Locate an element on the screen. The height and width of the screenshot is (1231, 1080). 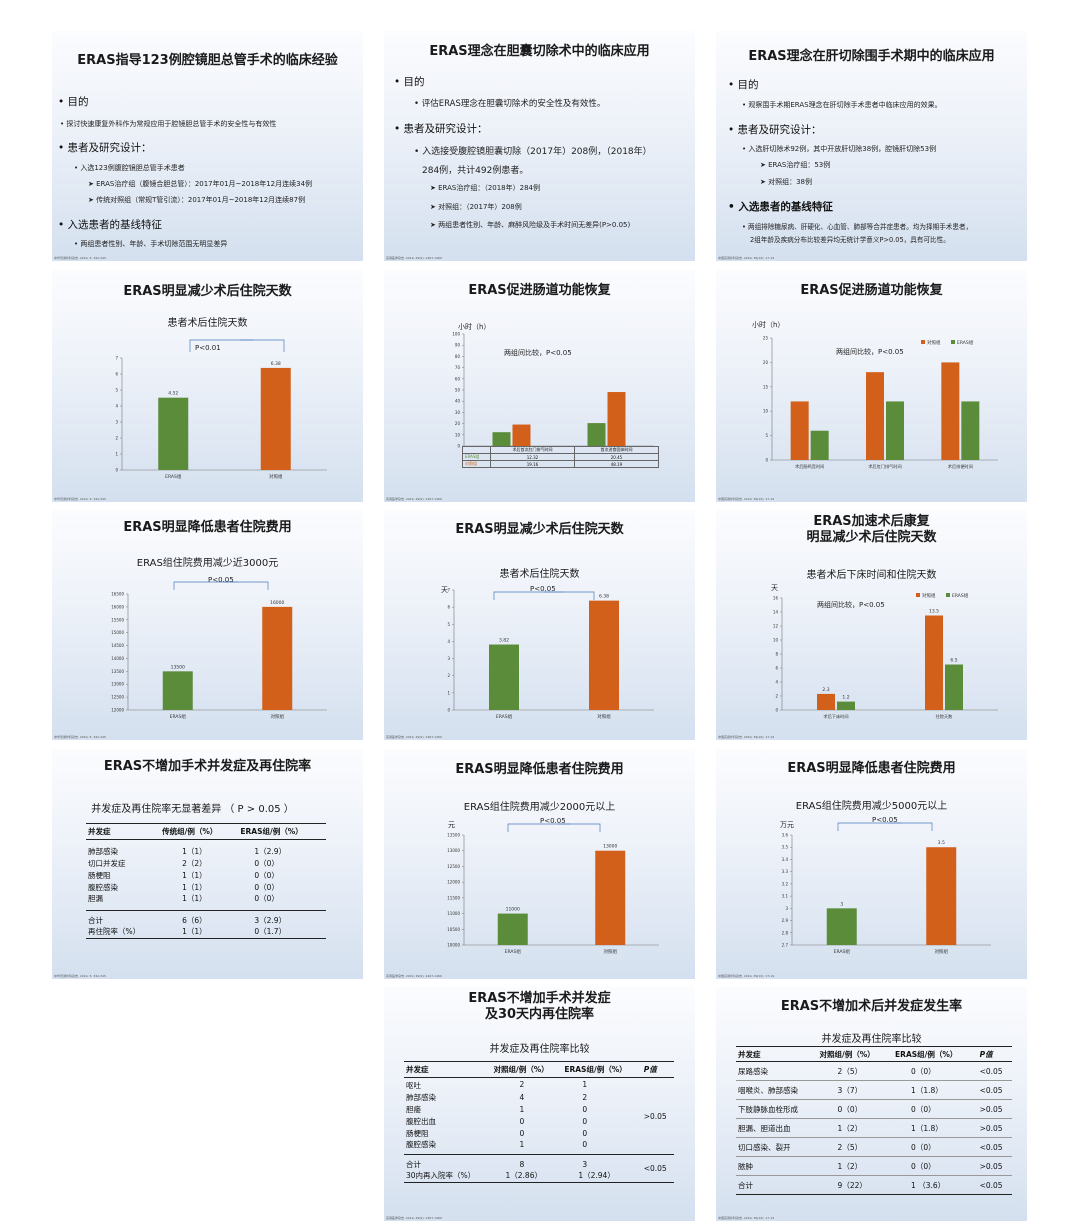
y-tick-label: 10 is located at coordinates (766, 411).